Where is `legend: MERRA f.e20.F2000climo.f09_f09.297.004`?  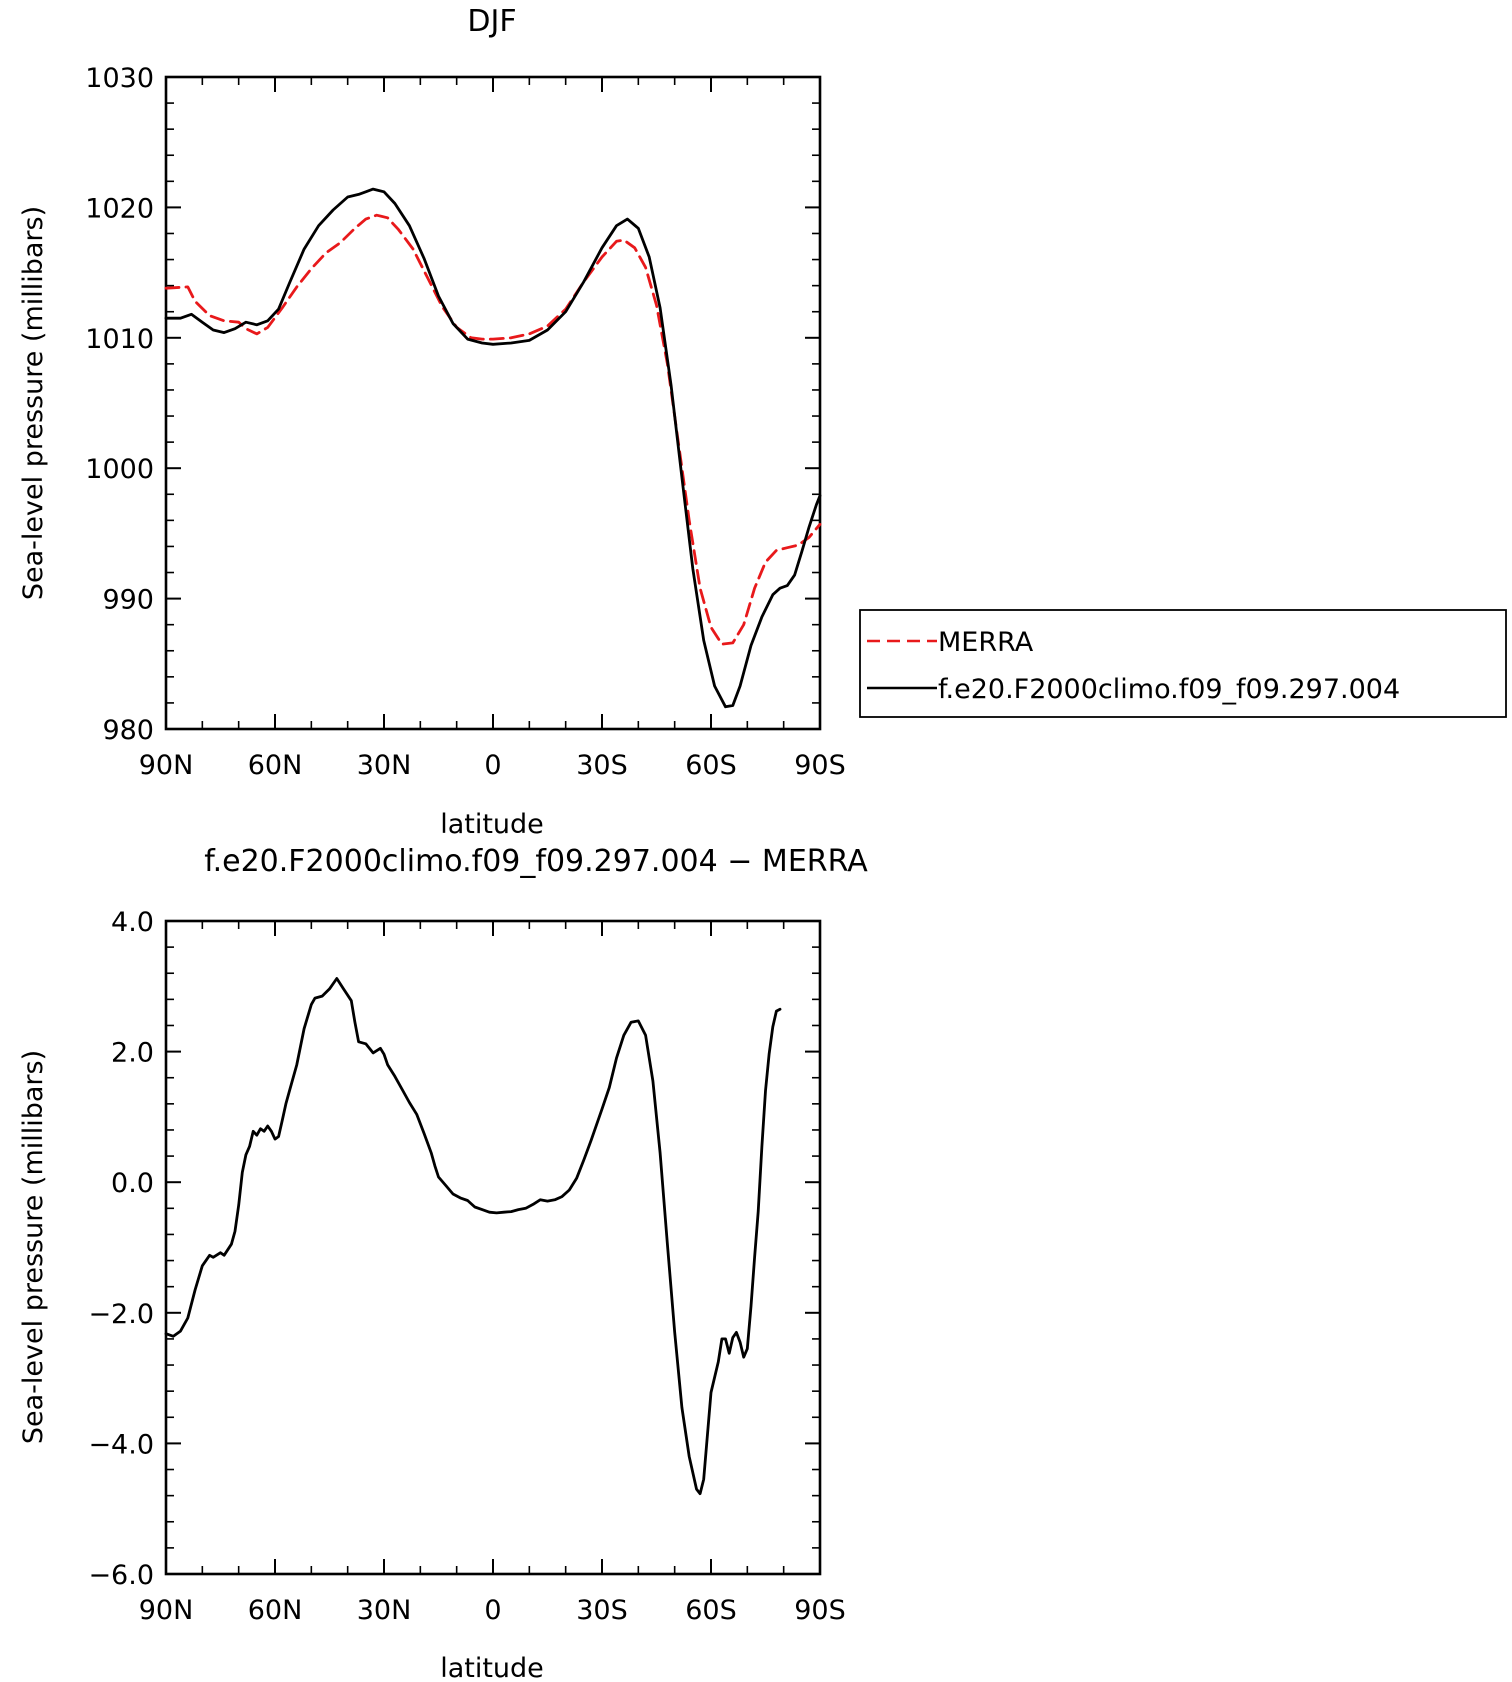
legend: MERRA f.e20.F2000climo.f09_f09.297.004 is located at coordinates (1183, 663).